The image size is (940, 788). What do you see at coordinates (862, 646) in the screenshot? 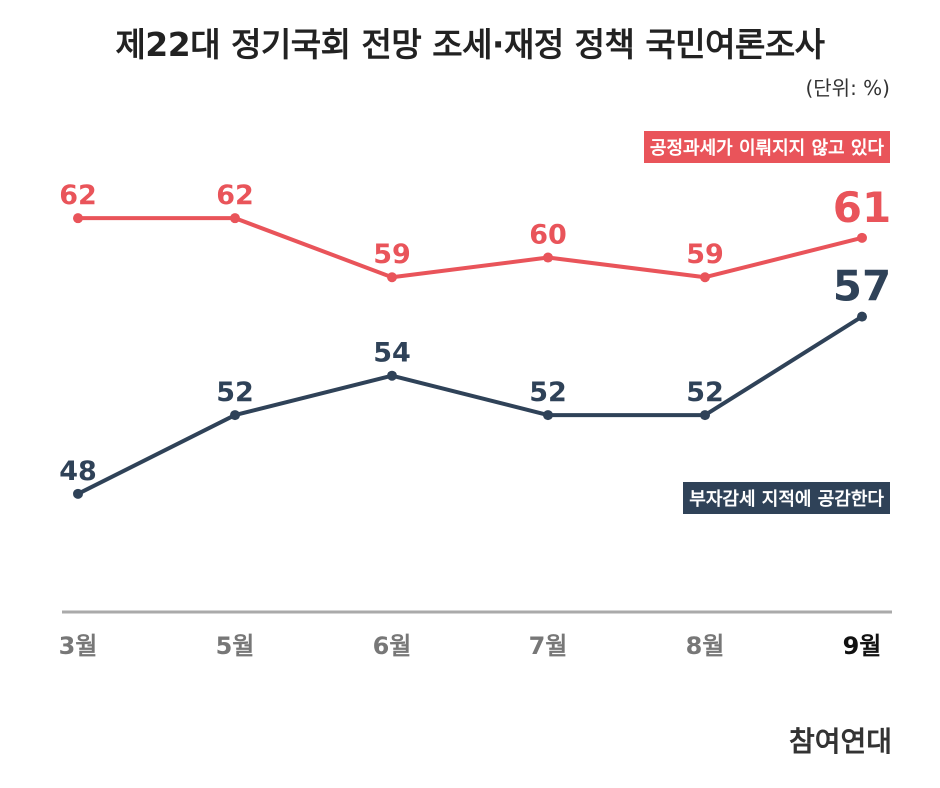
I see `x-tick-label: 9월` at bounding box center [862, 646].